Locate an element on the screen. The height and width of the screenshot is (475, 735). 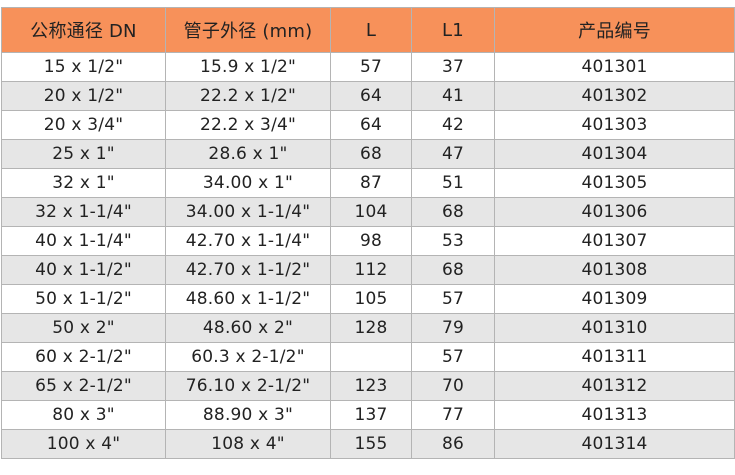
table-row: 40 x 1-1/4" 42.70 x 1-1/4" 98 53 401307 is located at coordinates (368, 241).